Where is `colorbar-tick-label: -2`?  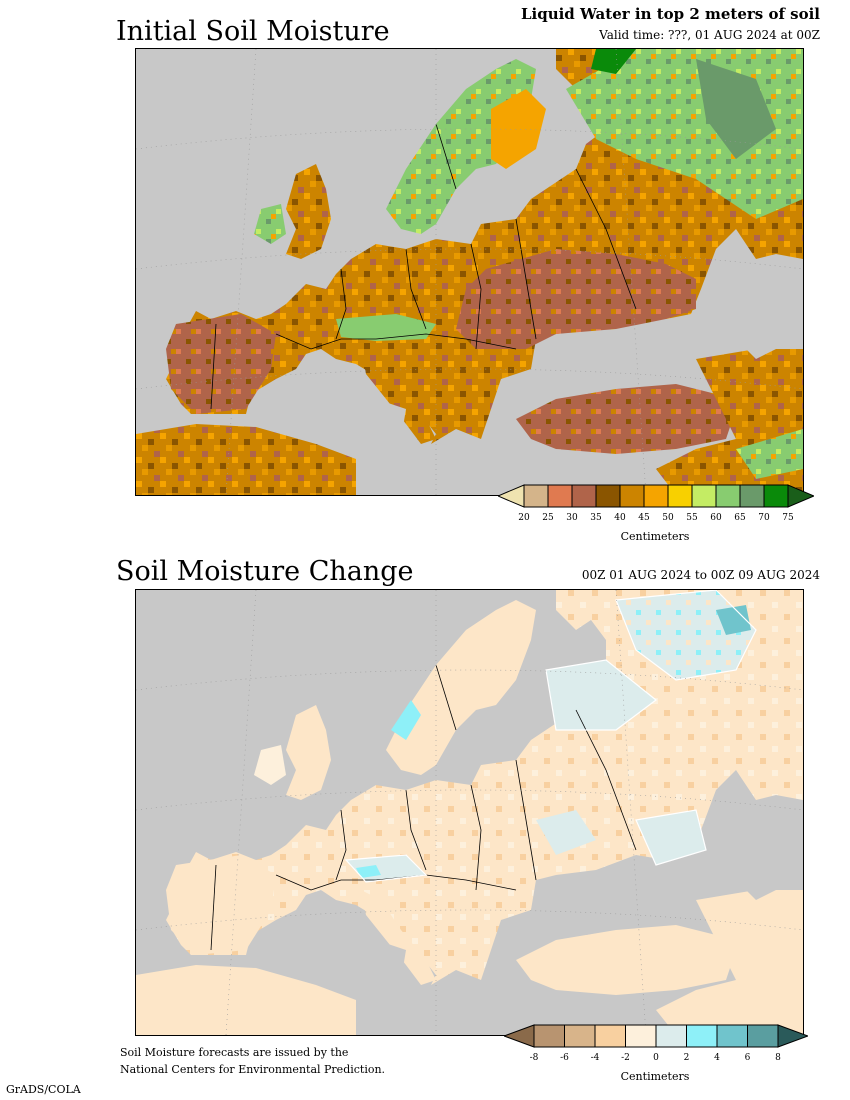 colorbar-tick-label: -2 is located at coordinates (625, 1058).